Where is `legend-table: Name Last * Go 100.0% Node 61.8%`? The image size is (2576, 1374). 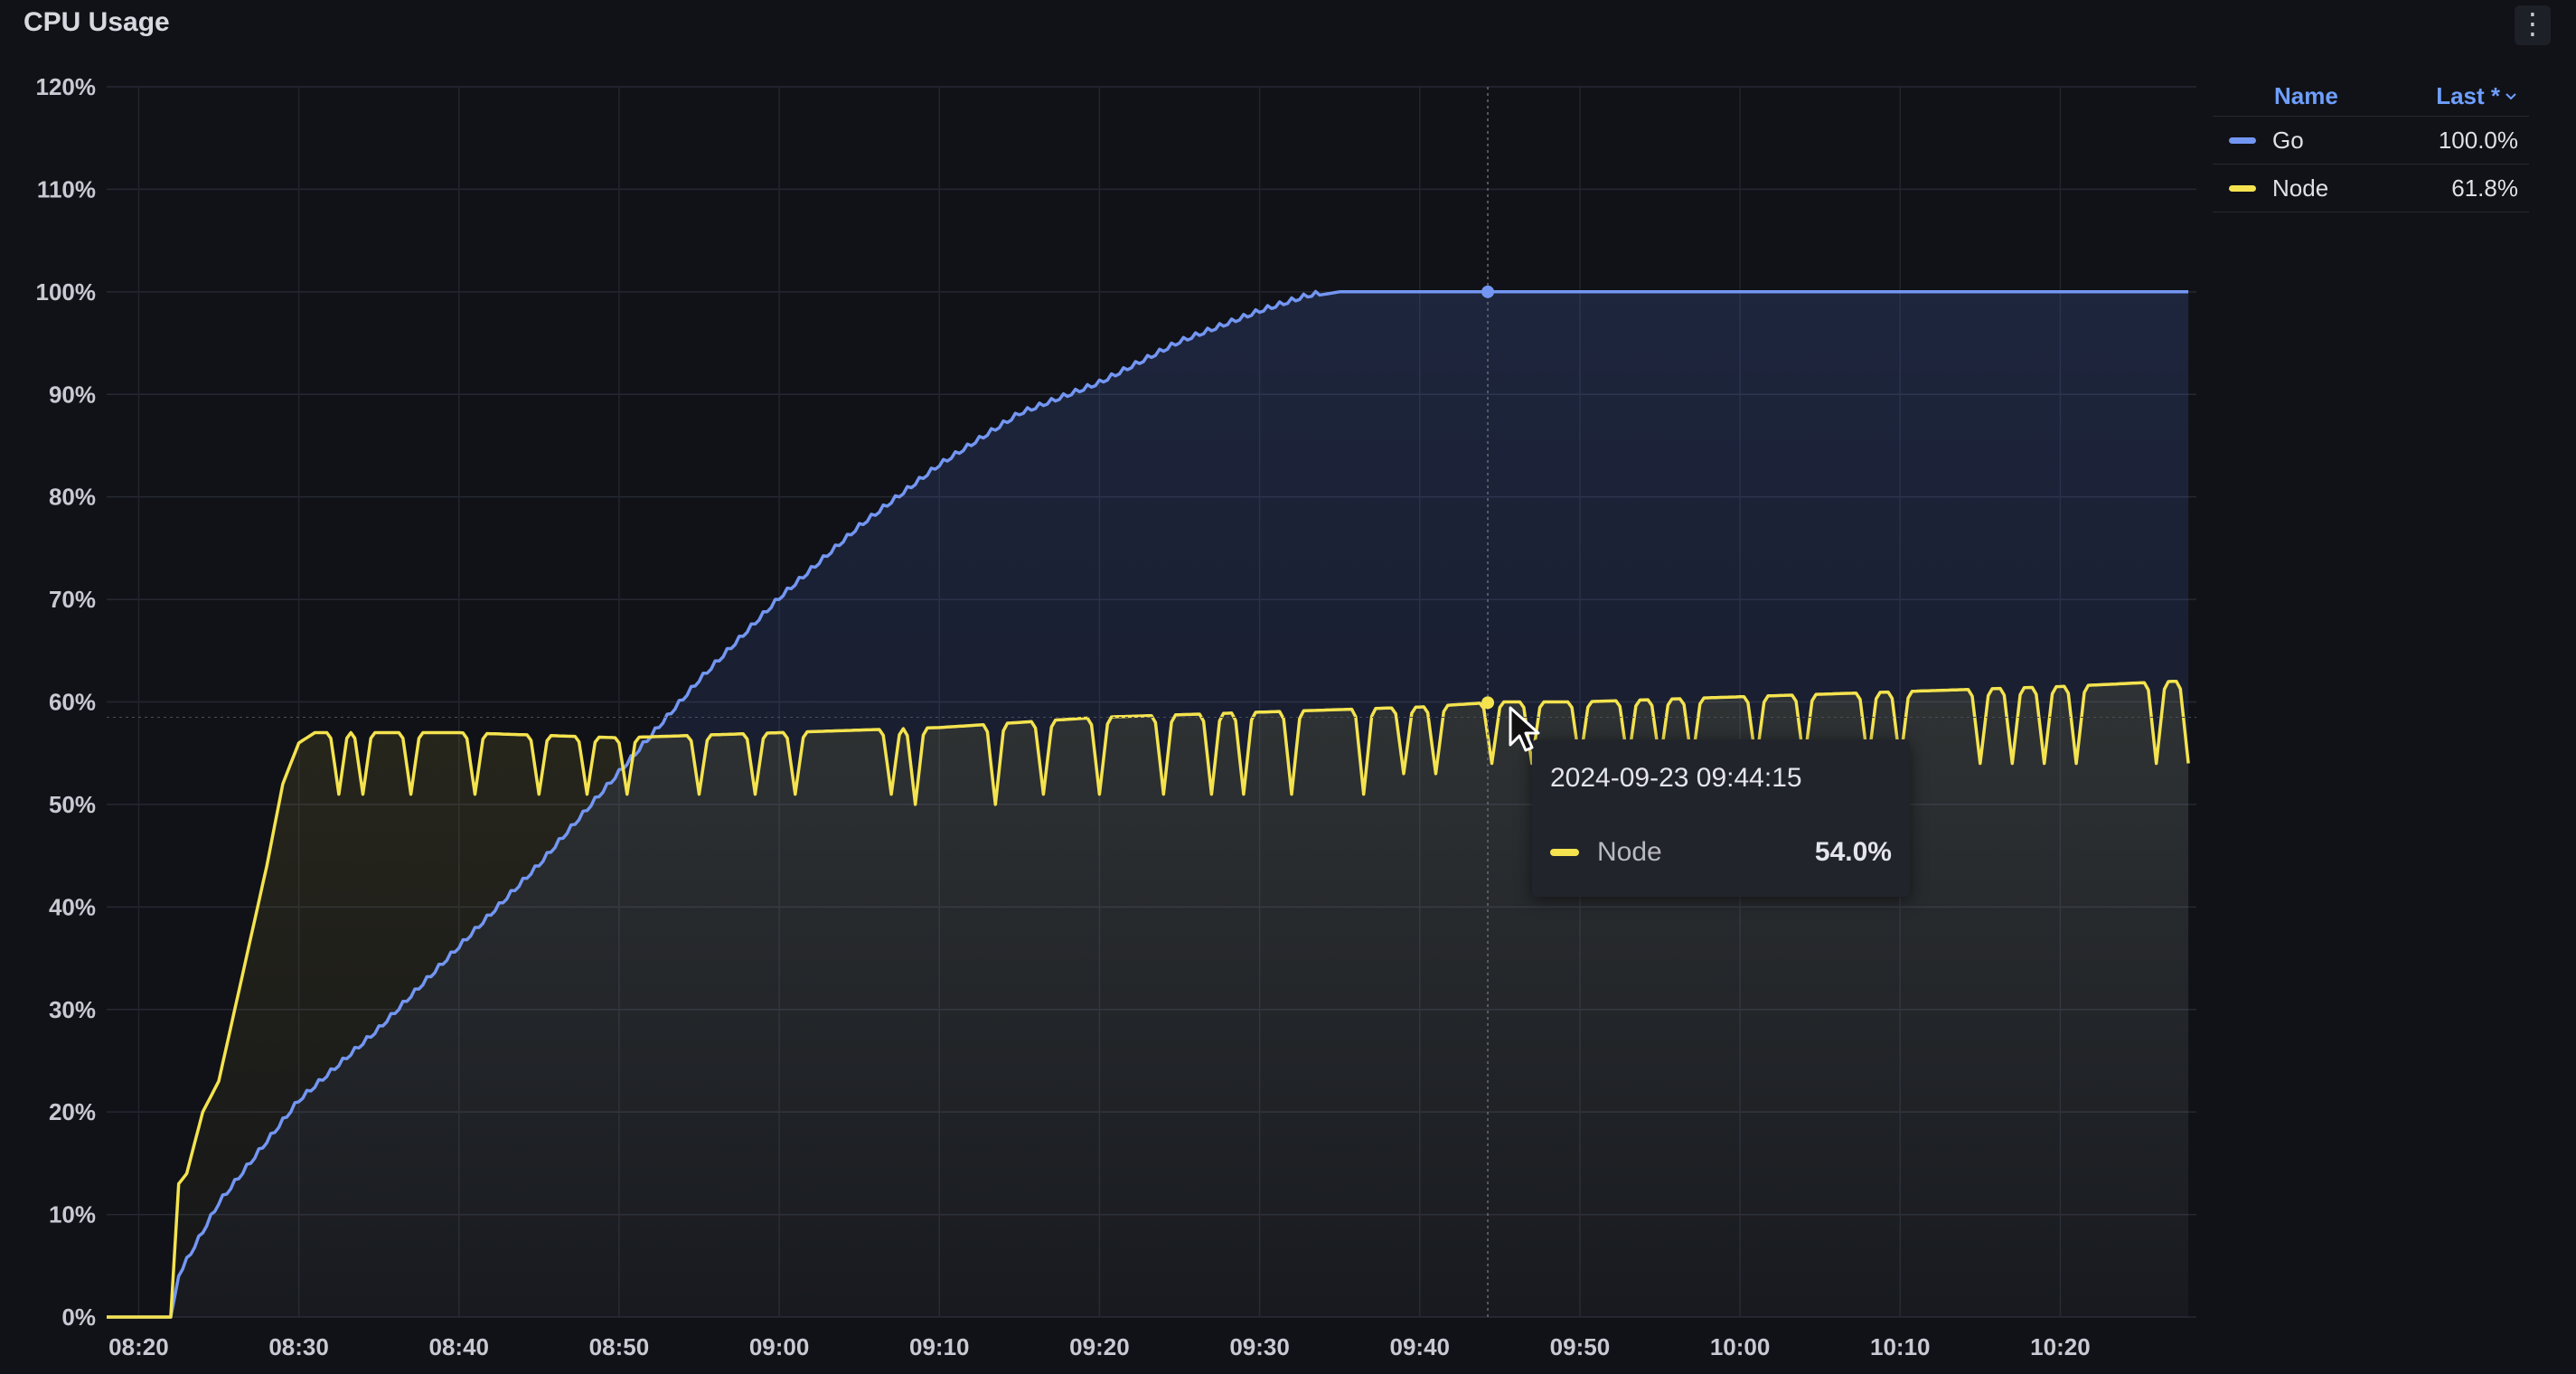 legend-table: Name Last * Go 100.0% Node 61.8% is located at coordinates (2371, 144).